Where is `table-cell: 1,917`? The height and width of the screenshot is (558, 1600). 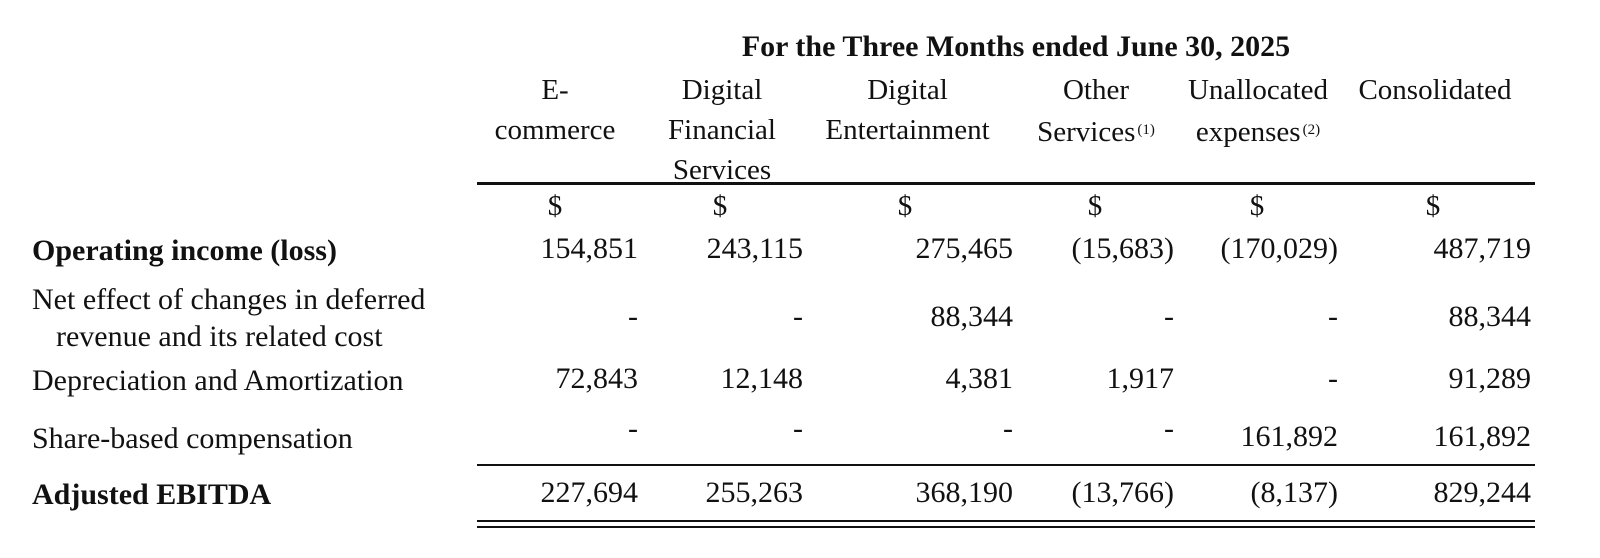 table-cell: 1,917 is located at coordinates (1140, 378).